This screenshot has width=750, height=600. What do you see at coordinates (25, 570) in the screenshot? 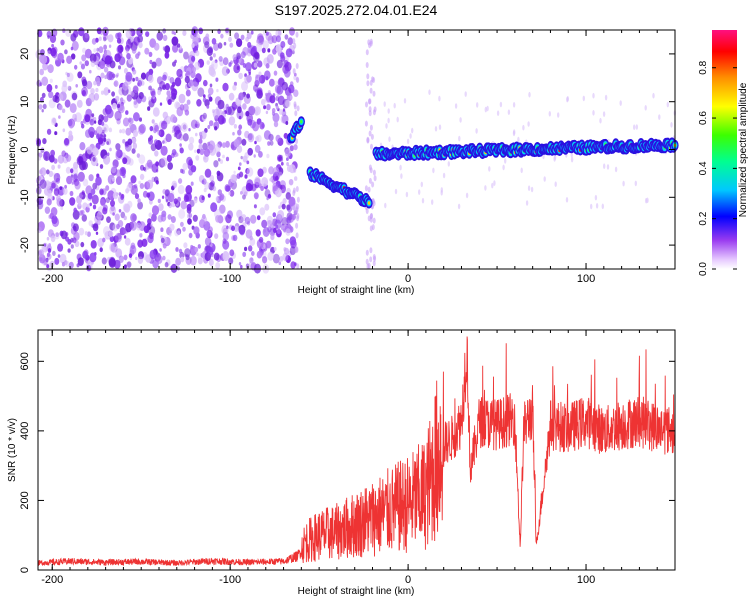
I see `snr-y-tick-label: 0` at bounding box center [25, 570].